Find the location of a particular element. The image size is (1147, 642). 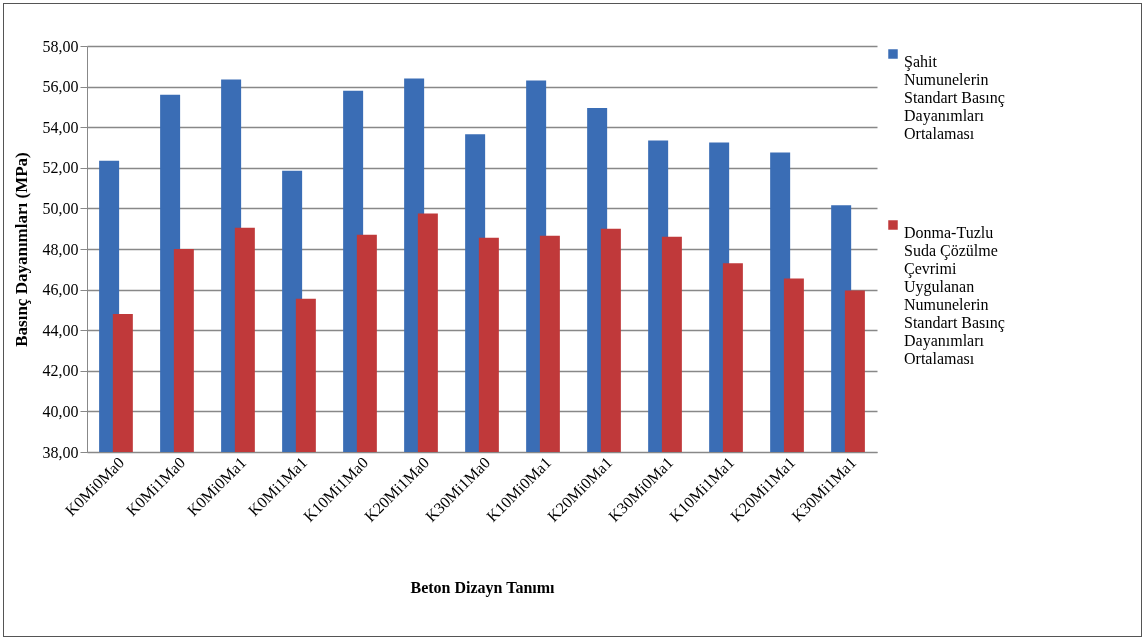

y-tick-label: 44,00 is located at coordinates (60, 330).